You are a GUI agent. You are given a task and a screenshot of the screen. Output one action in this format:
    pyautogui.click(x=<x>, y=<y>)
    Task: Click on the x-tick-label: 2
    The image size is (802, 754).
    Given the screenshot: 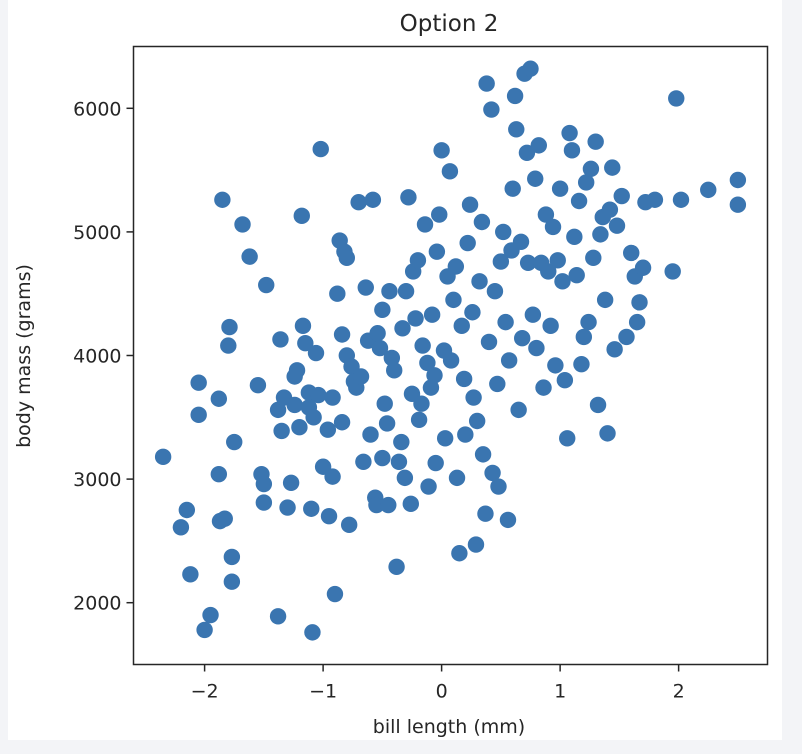 What is the action you would take?
    pyautogui.click(x=679, y=692)
    